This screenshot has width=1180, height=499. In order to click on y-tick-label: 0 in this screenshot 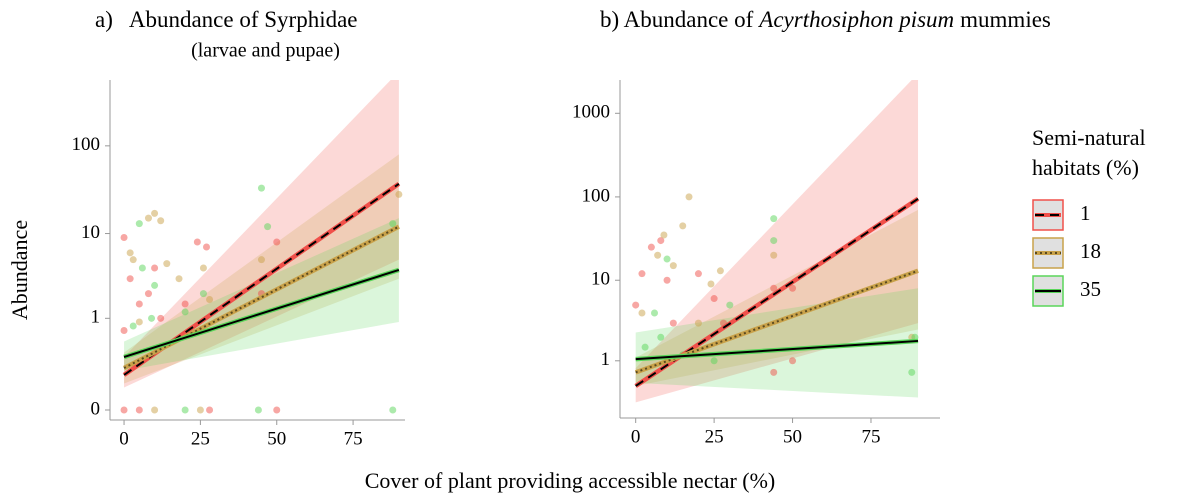, I will do `click(96, 408)`.